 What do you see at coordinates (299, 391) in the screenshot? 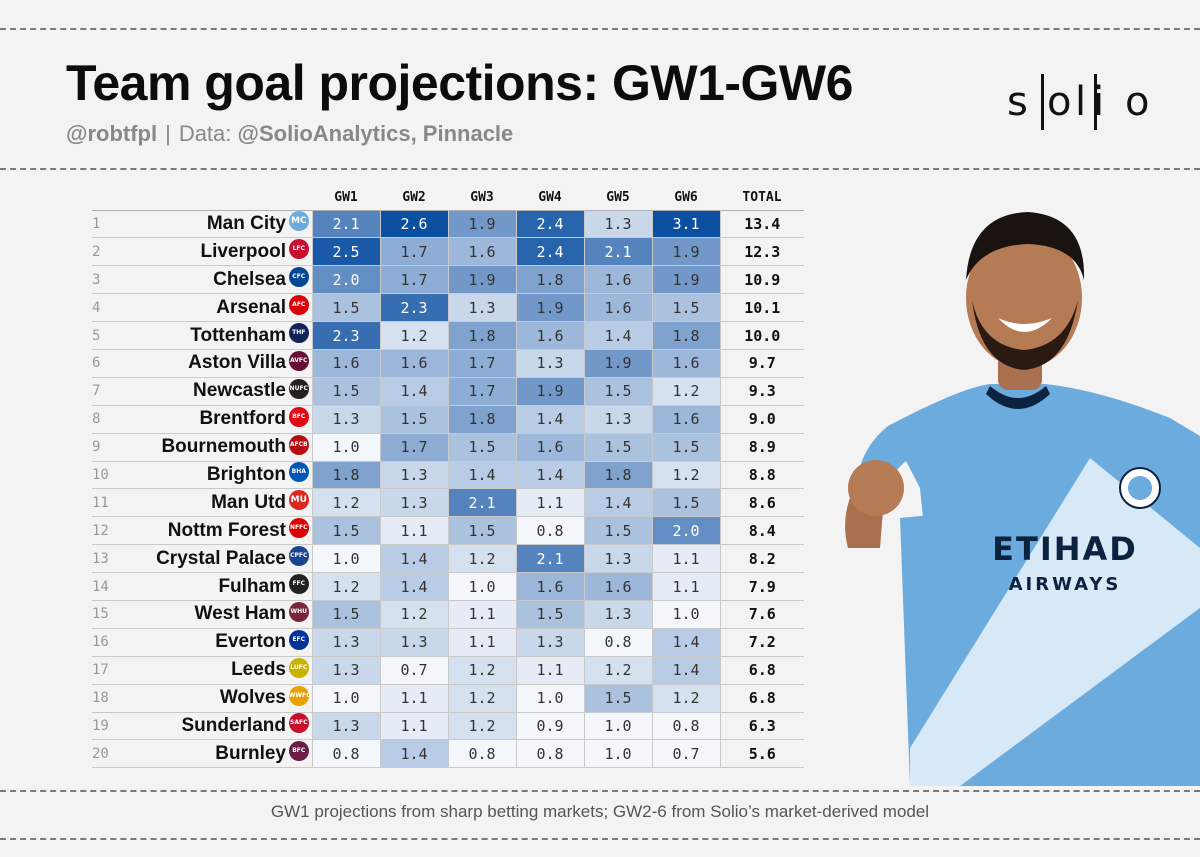
I see `crest-cell: NUFC` at bounding box center [299, 391].